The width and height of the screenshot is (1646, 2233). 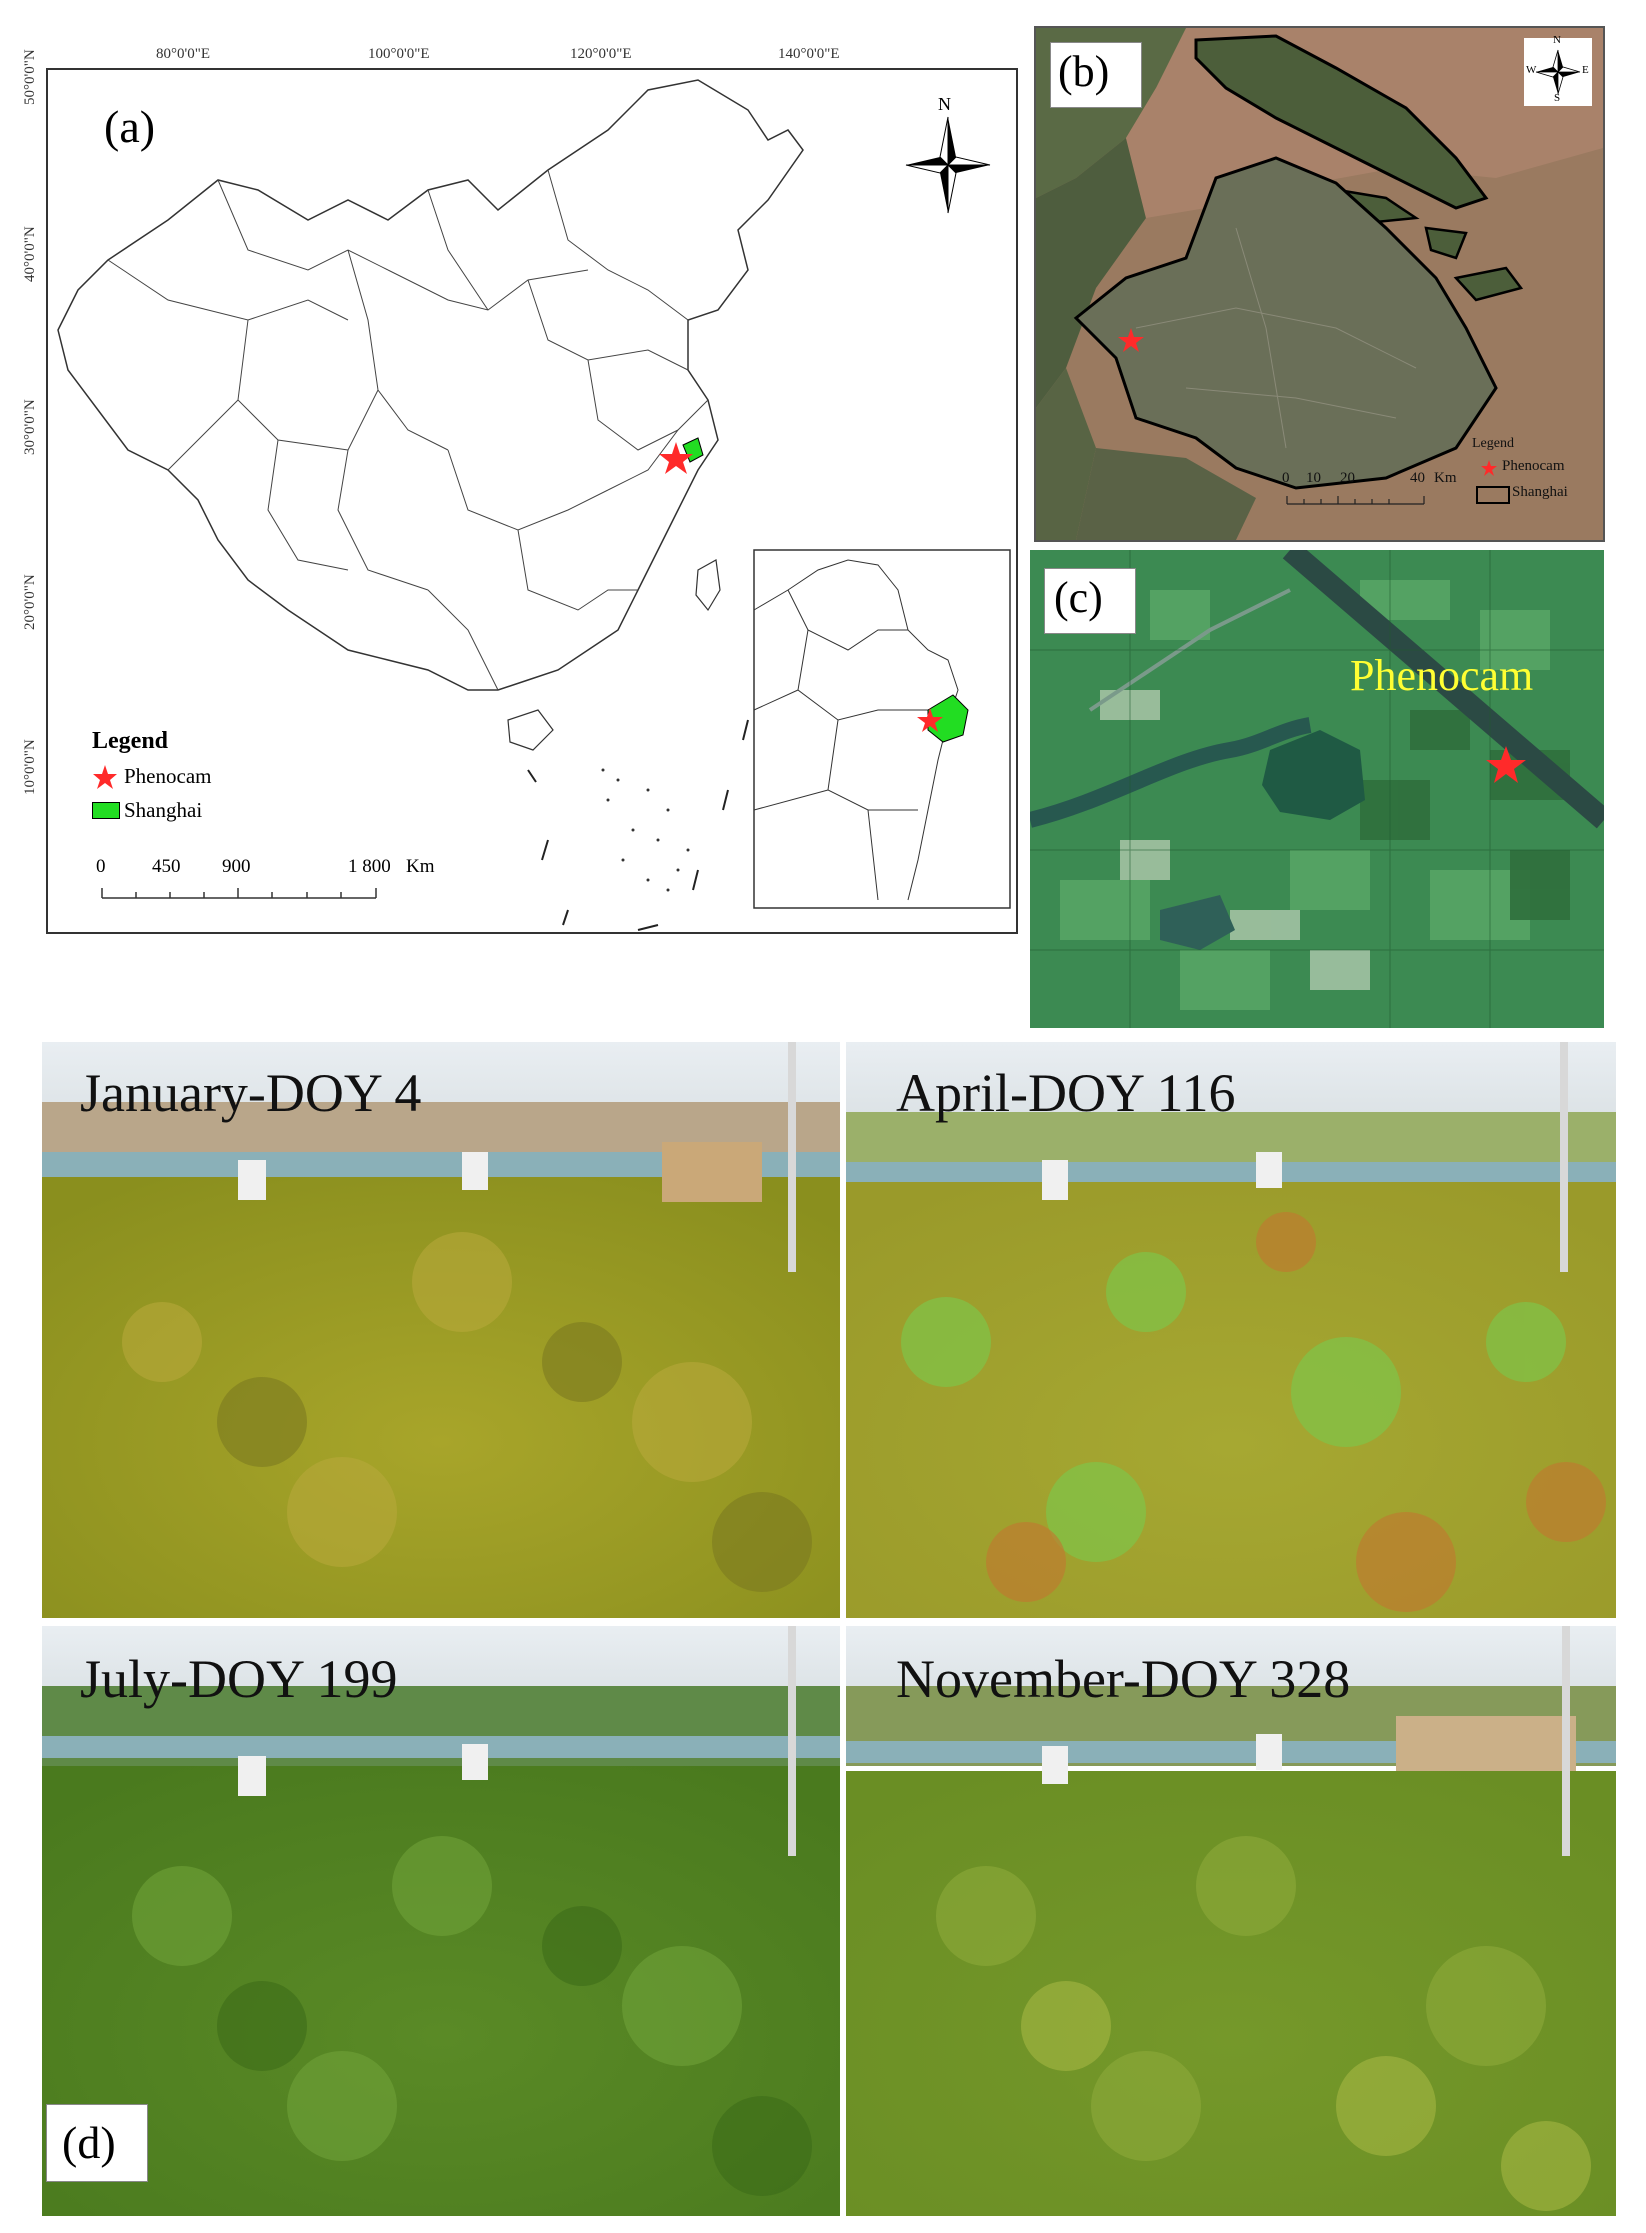 What do you see at coordinates (106, 810) in the screenshot?
I see `shanghai-swatch-icon` at bounding box center [106, 810].